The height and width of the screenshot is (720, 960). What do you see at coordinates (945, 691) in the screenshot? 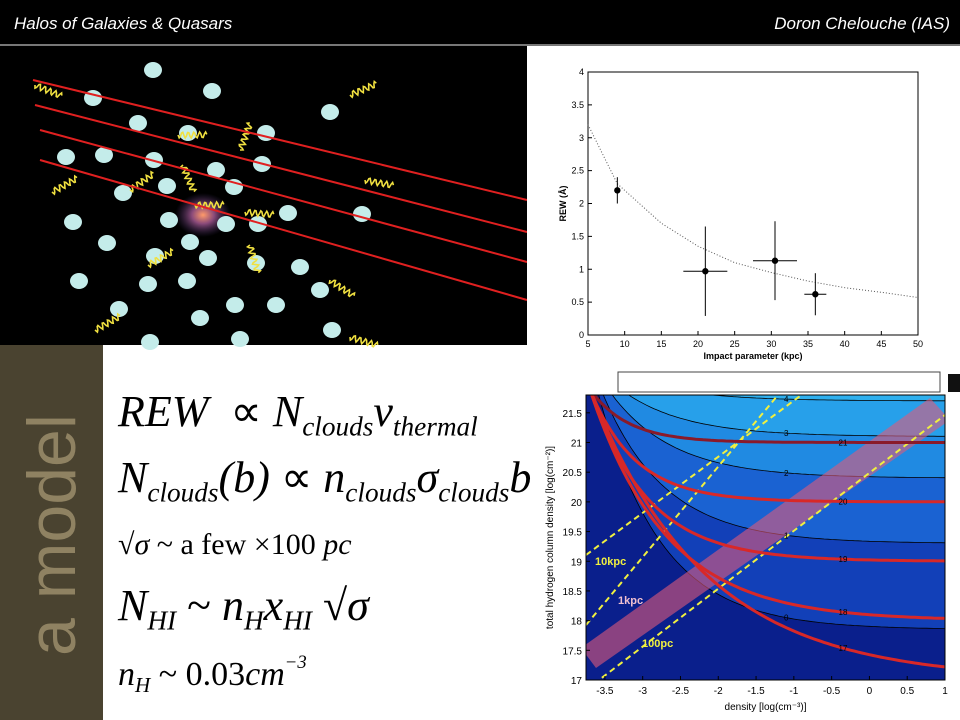
I see `x-tick-label: 1` at bounding box center [945, 691].